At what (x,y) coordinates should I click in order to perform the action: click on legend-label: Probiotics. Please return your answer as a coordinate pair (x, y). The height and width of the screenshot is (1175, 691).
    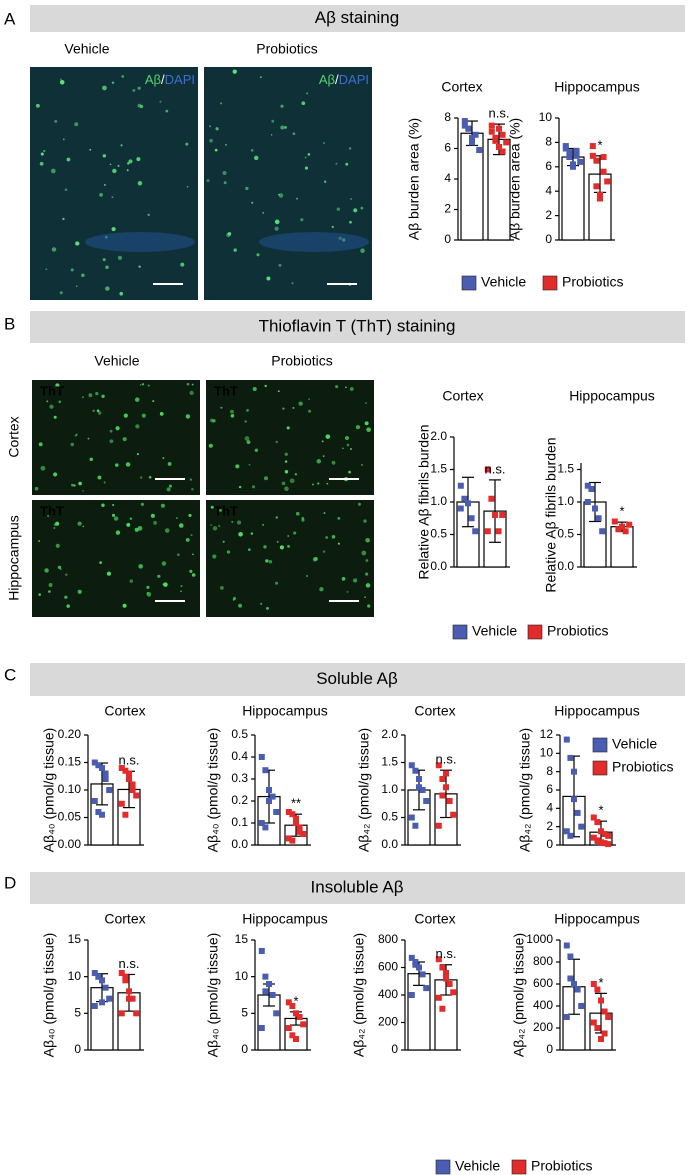
    Looking at the image, I should click on (592, 282).